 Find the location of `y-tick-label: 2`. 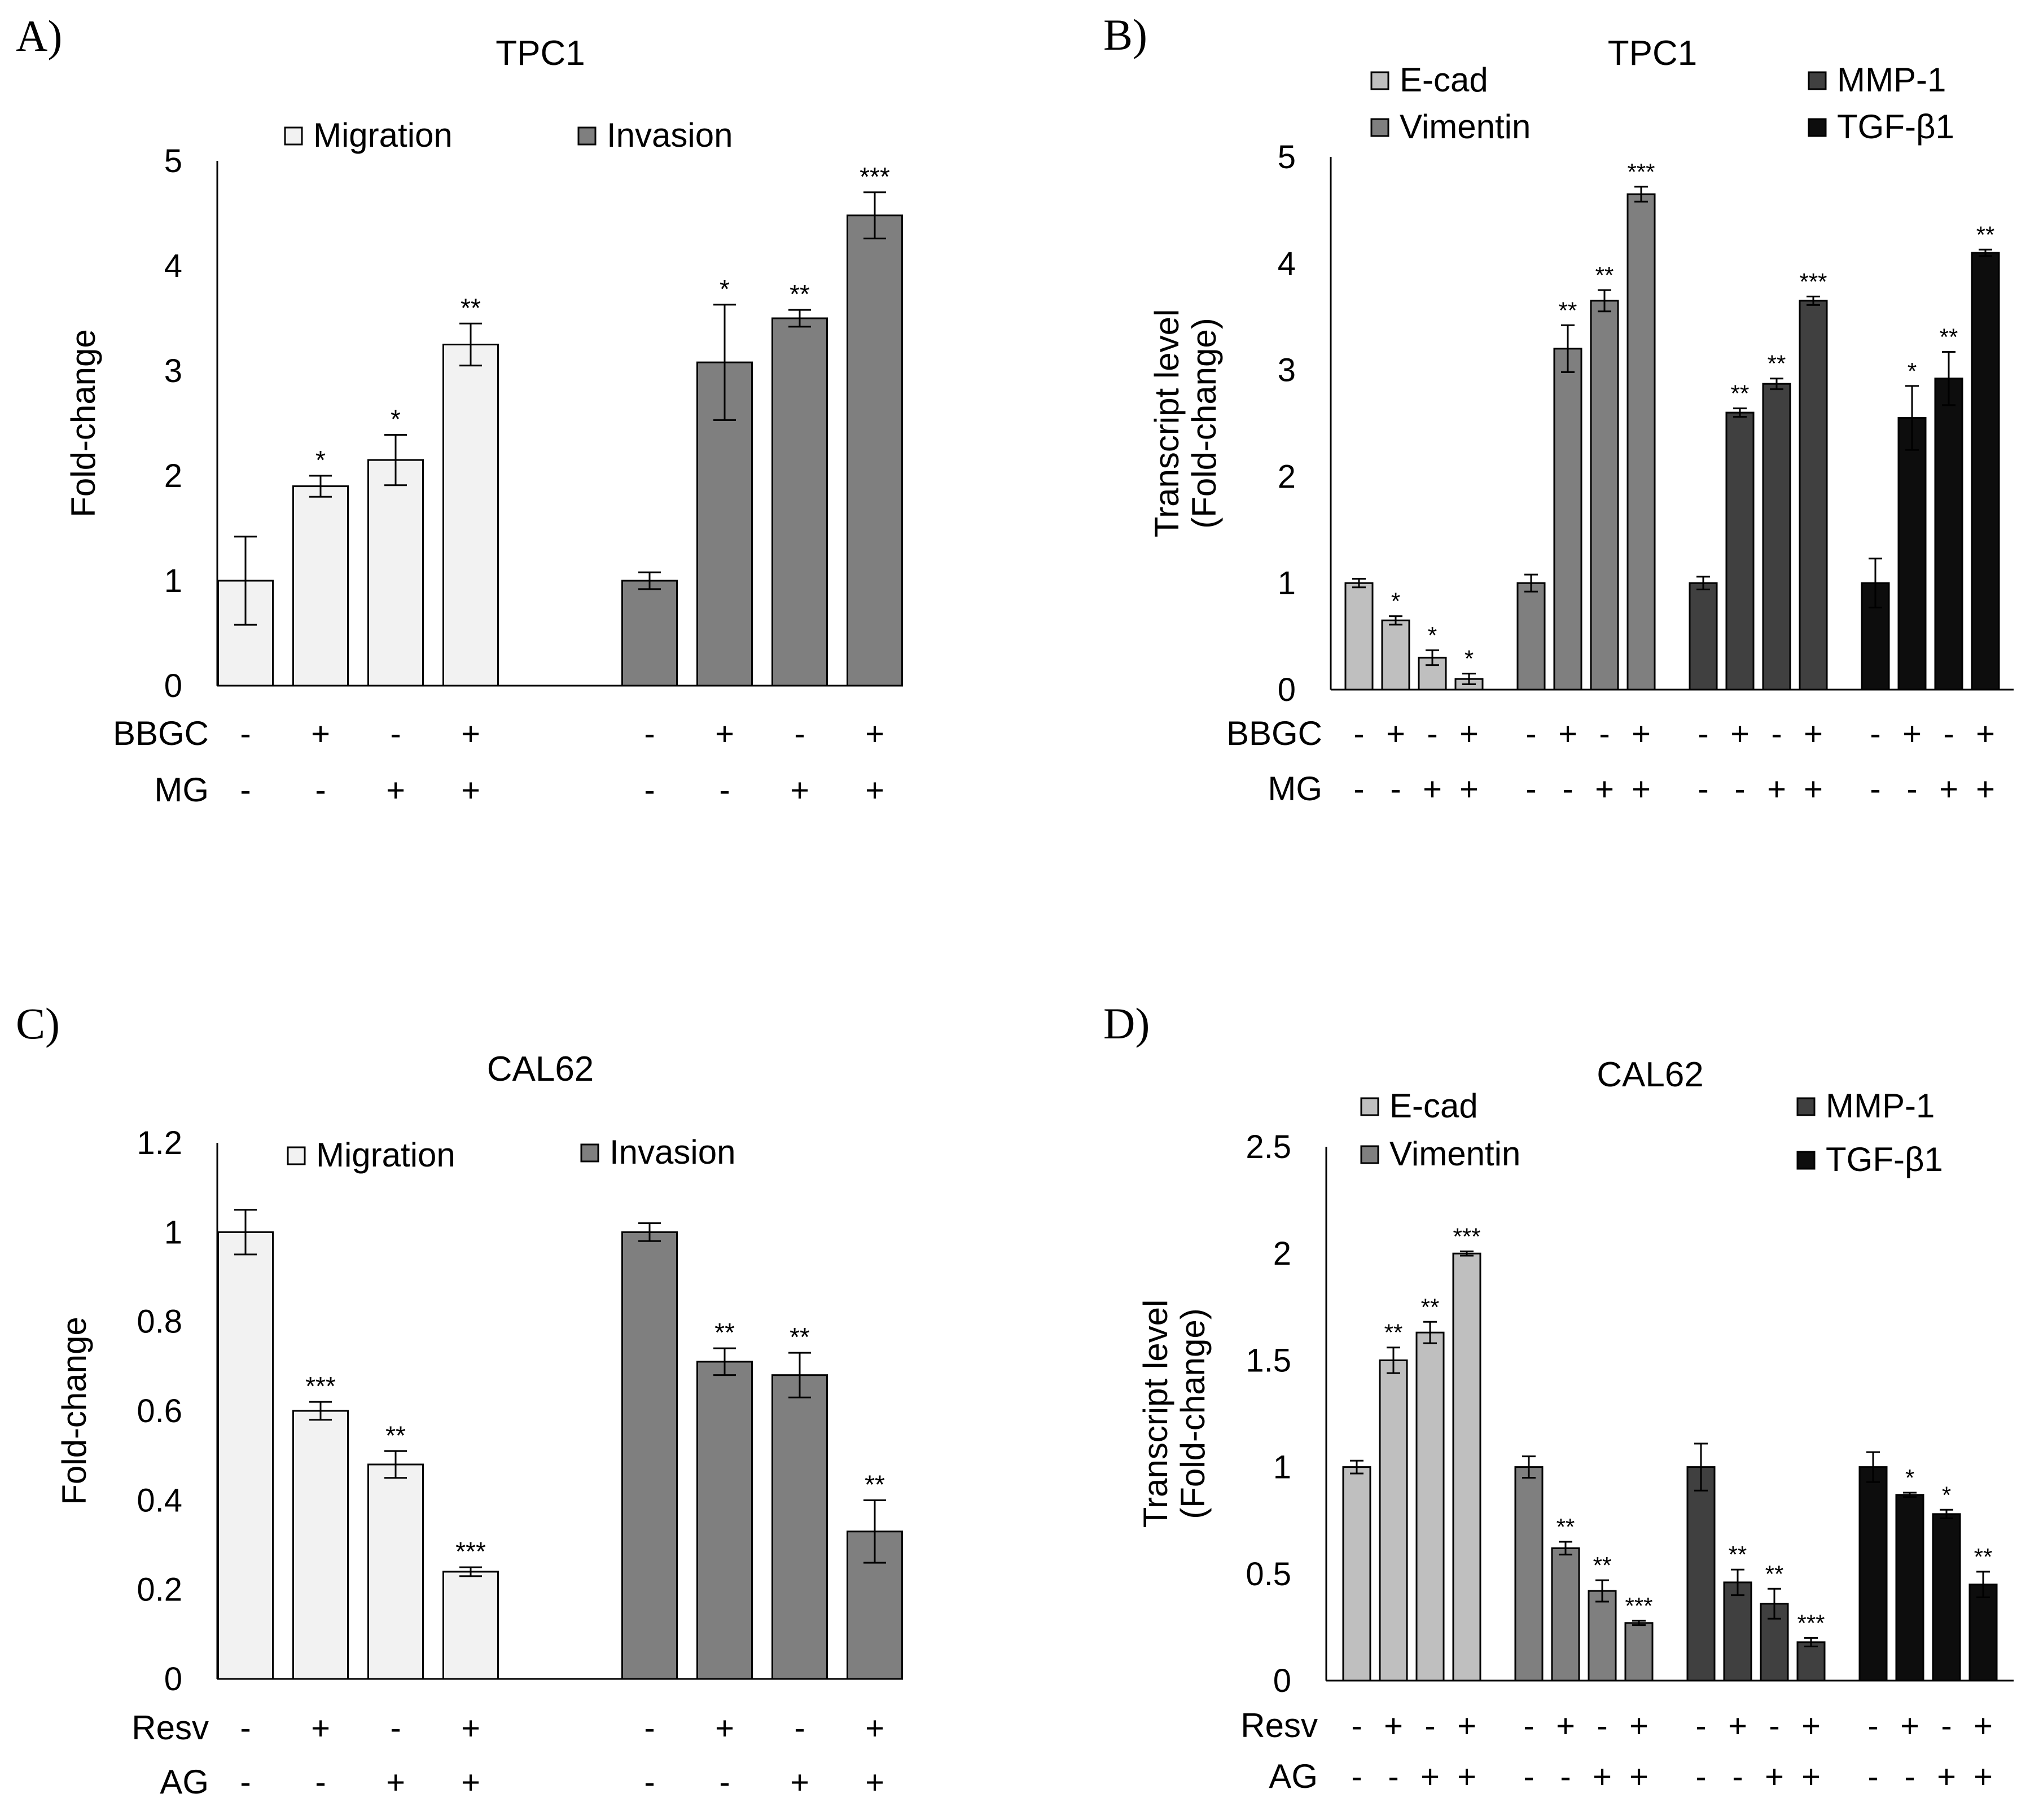

y-tick-label: 2 is located at coordinates (173, 476).